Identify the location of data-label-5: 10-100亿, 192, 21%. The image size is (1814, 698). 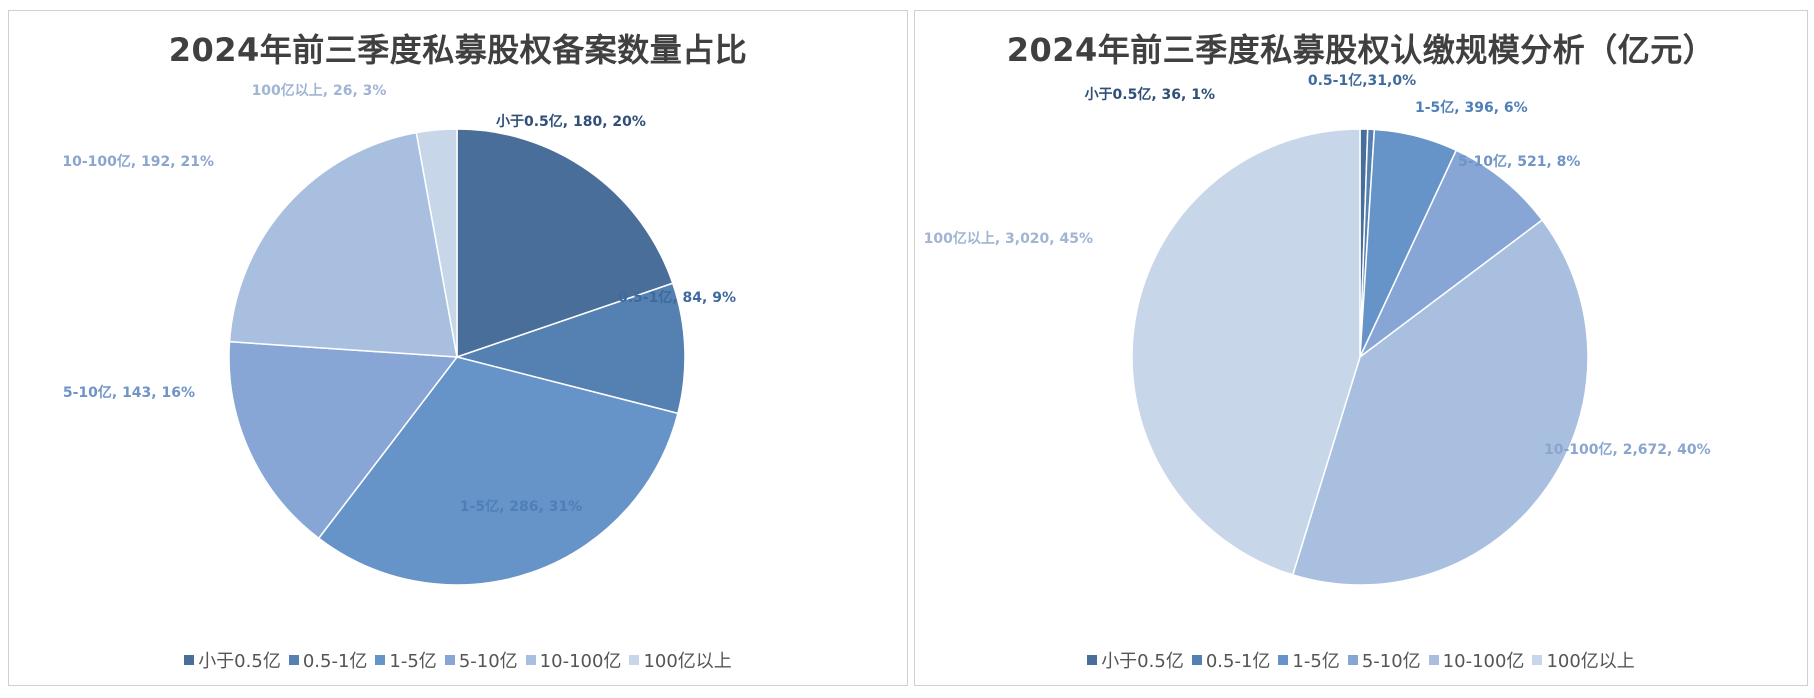
(138, 161).